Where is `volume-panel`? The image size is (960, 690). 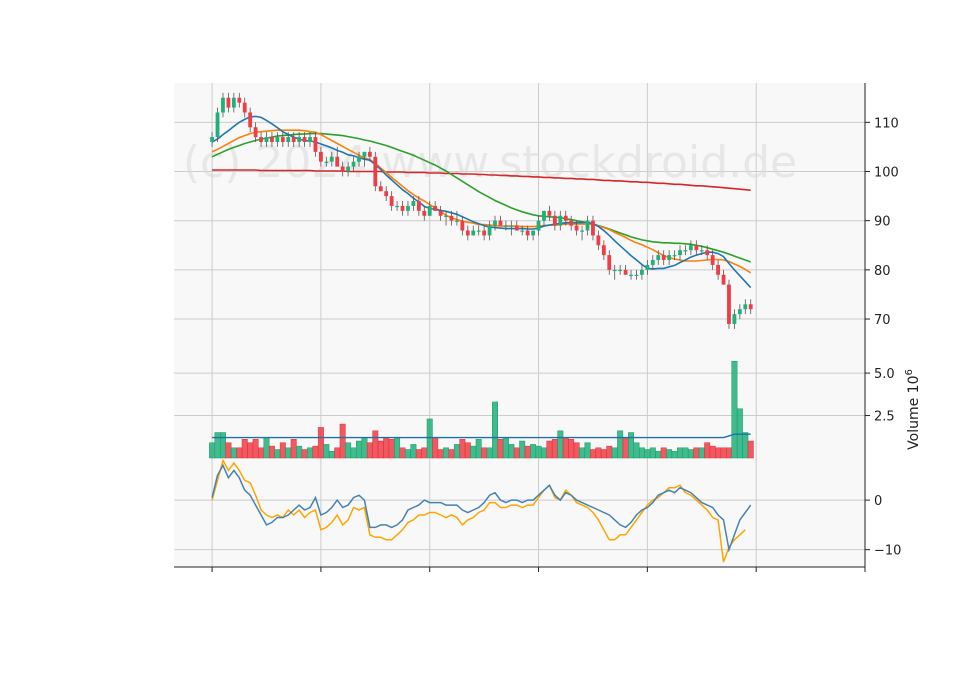 volume-panel is located at coordinates (481, 409).